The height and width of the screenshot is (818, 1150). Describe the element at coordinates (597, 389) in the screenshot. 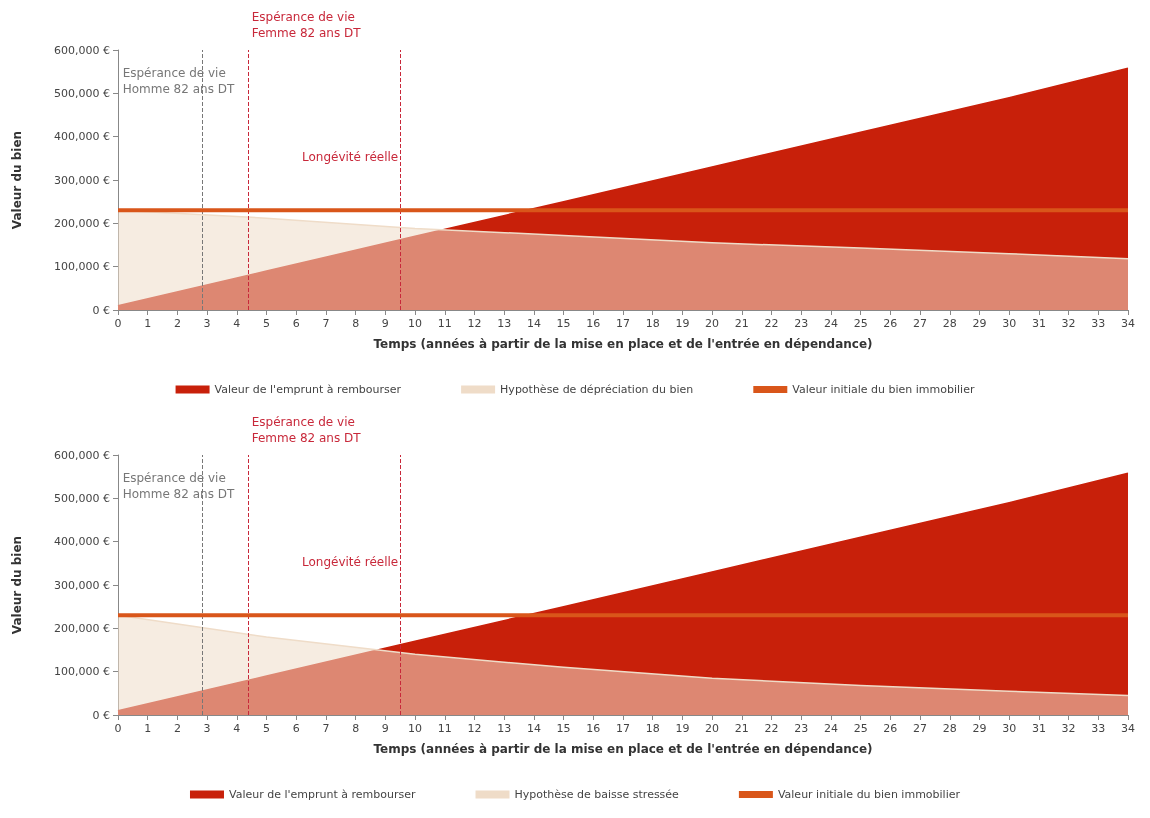

I see `legend-label: Hypothèse de dépréciation du bien` at that location.